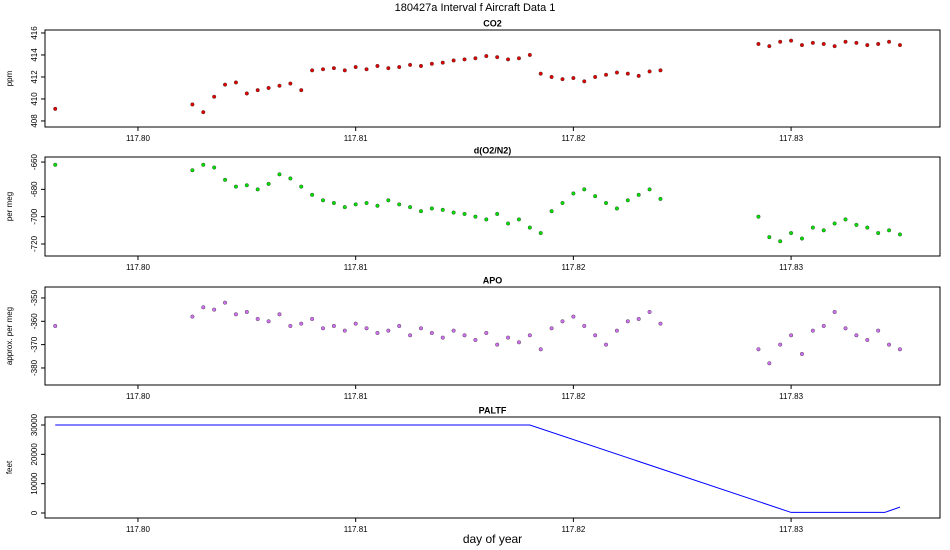  I want to click on x-tick-label: 117.81, so click(356, 396).